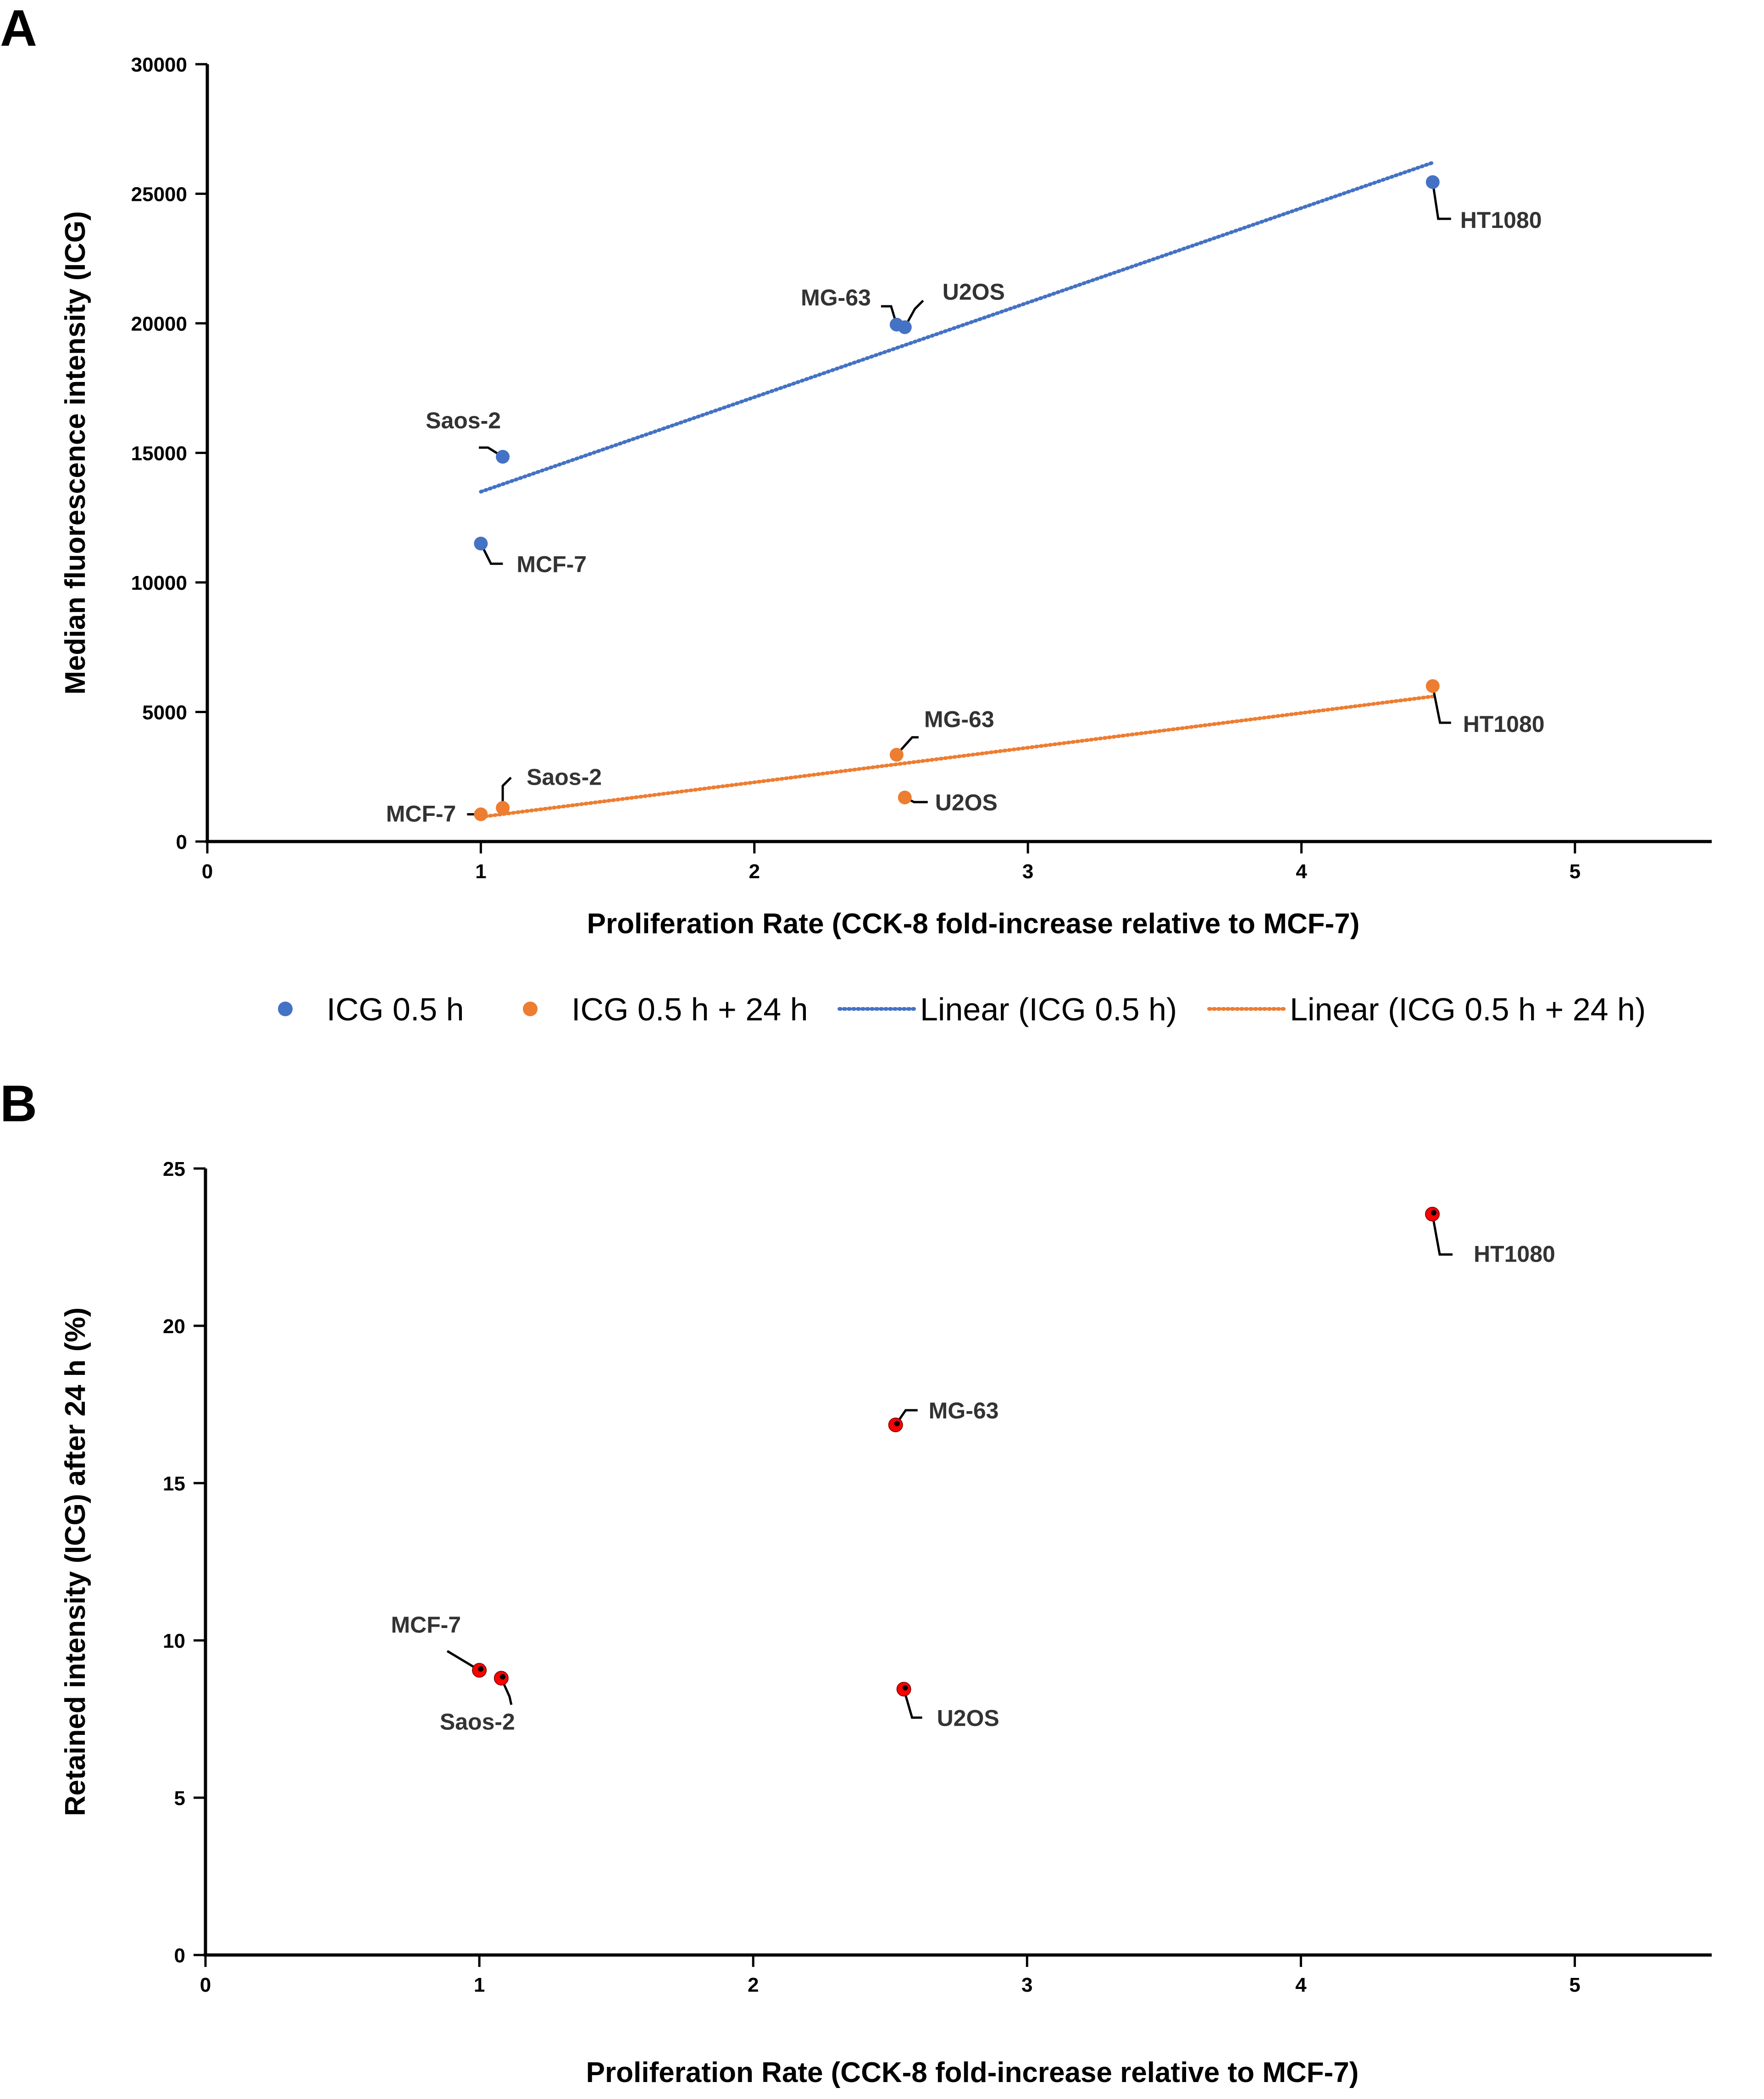 The width and height of the screenshot is (1764, 2099). I want to click on y-axis-title: Median fluorescence intensity (ICG), so click(75, 452).